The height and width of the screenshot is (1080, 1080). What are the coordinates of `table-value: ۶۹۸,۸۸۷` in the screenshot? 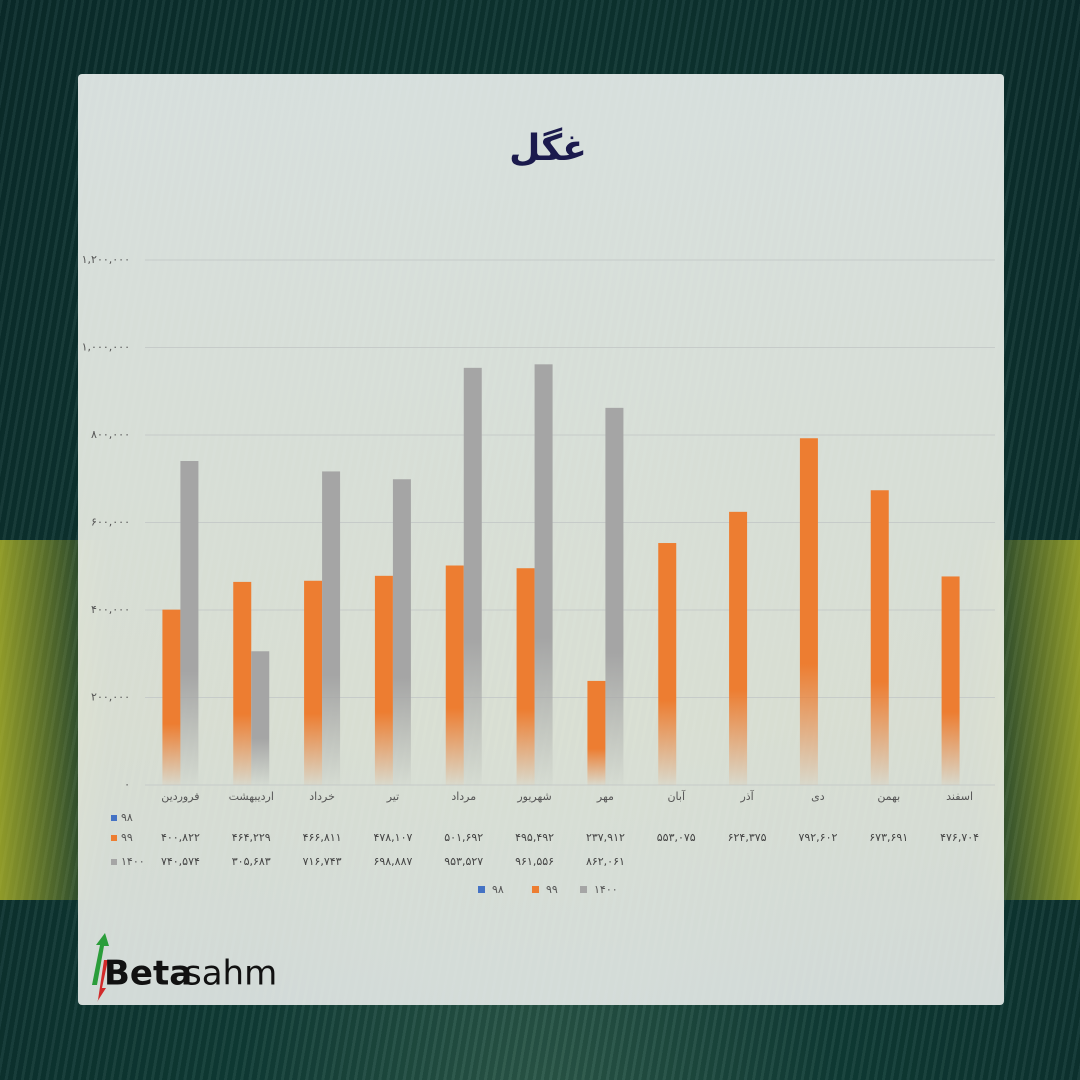 It's located at (392, 861).